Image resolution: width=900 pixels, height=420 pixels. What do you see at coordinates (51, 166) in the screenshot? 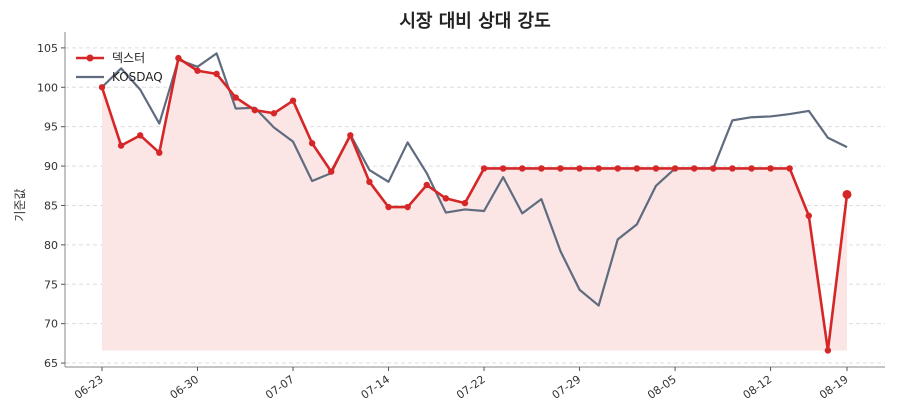
I see `y-tick-90: 90` at bounding box center [51, 166].